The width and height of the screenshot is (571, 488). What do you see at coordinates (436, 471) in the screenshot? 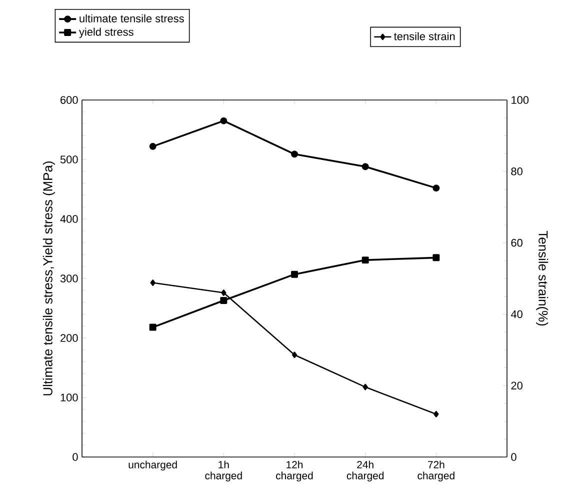
I see `x-tick-label: 72h charged` at bounding box center [436, 471].